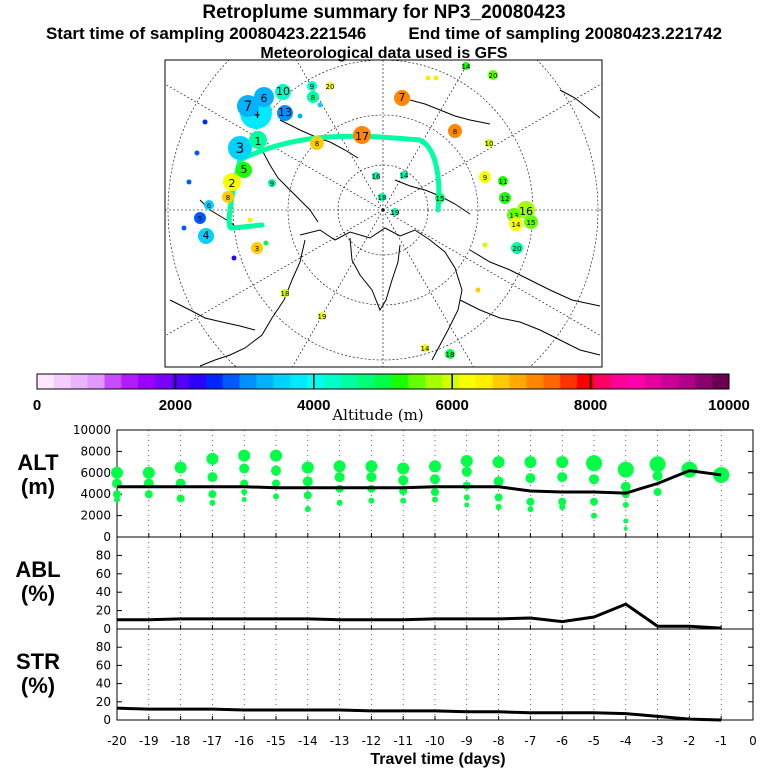 The width and height of the screenshot is (768, 768). I want to click on day-marker: 16, so click(376, 176).